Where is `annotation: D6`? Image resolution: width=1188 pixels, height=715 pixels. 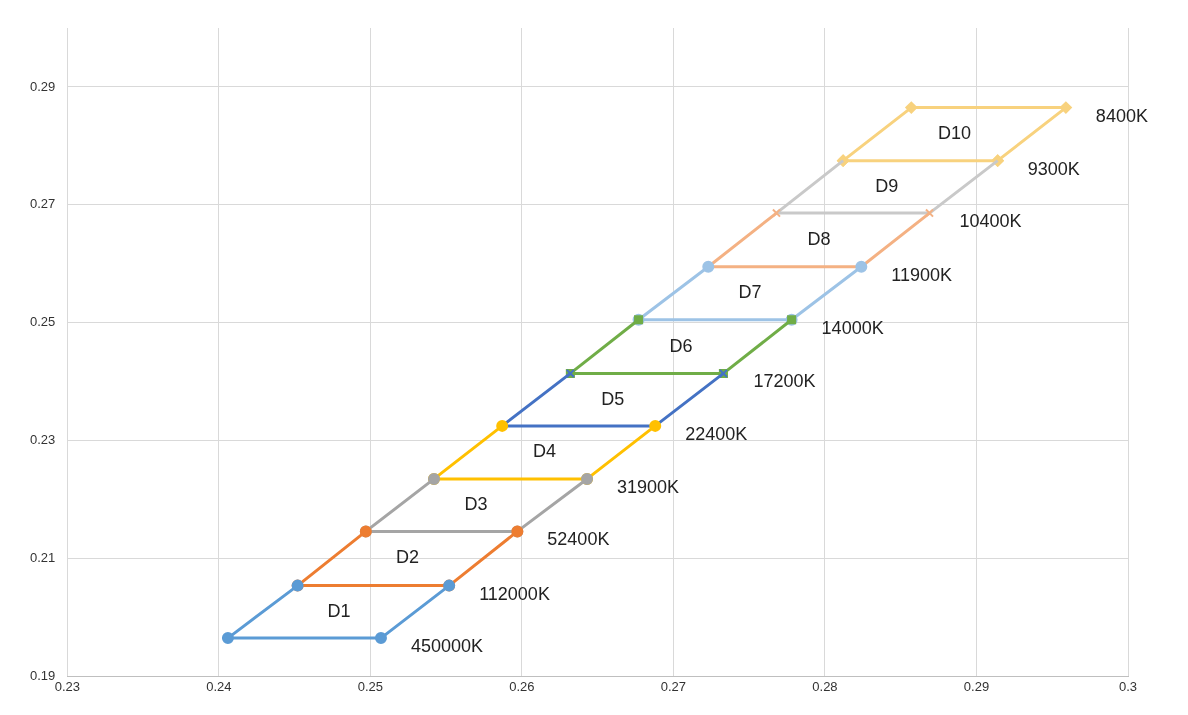
annotation: D6 is located at coordinates (681, 345).